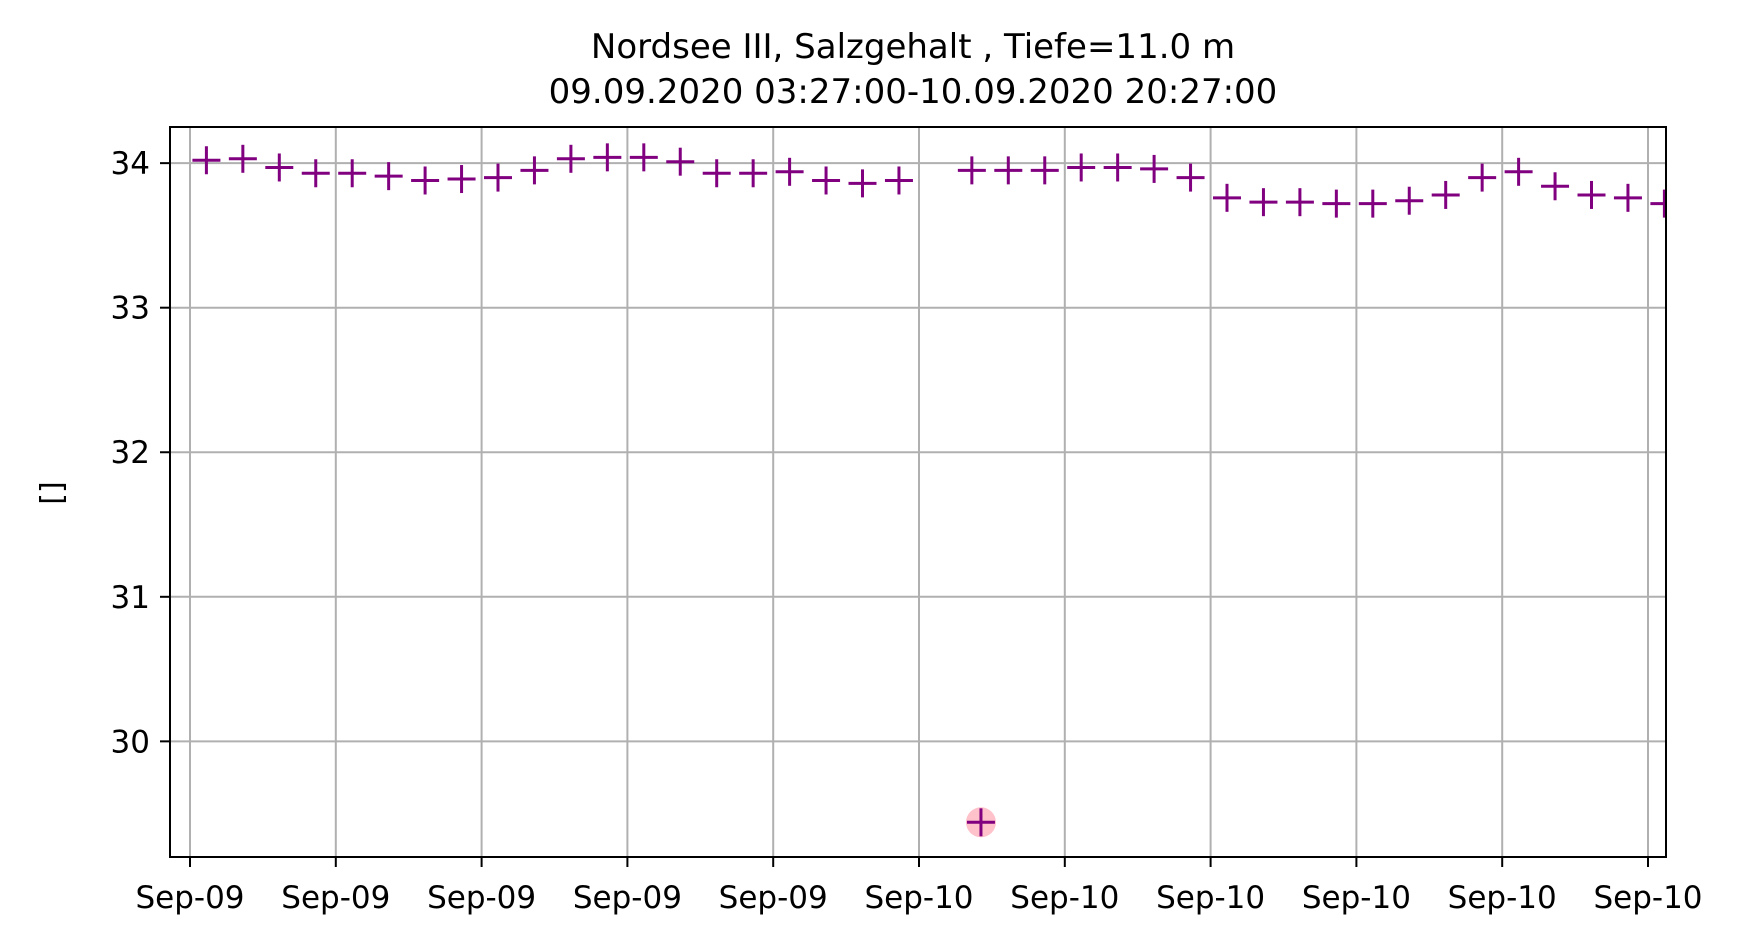 The image size is (1746, 952). I want to click on y-tick-label: 30, so click(130, 742).